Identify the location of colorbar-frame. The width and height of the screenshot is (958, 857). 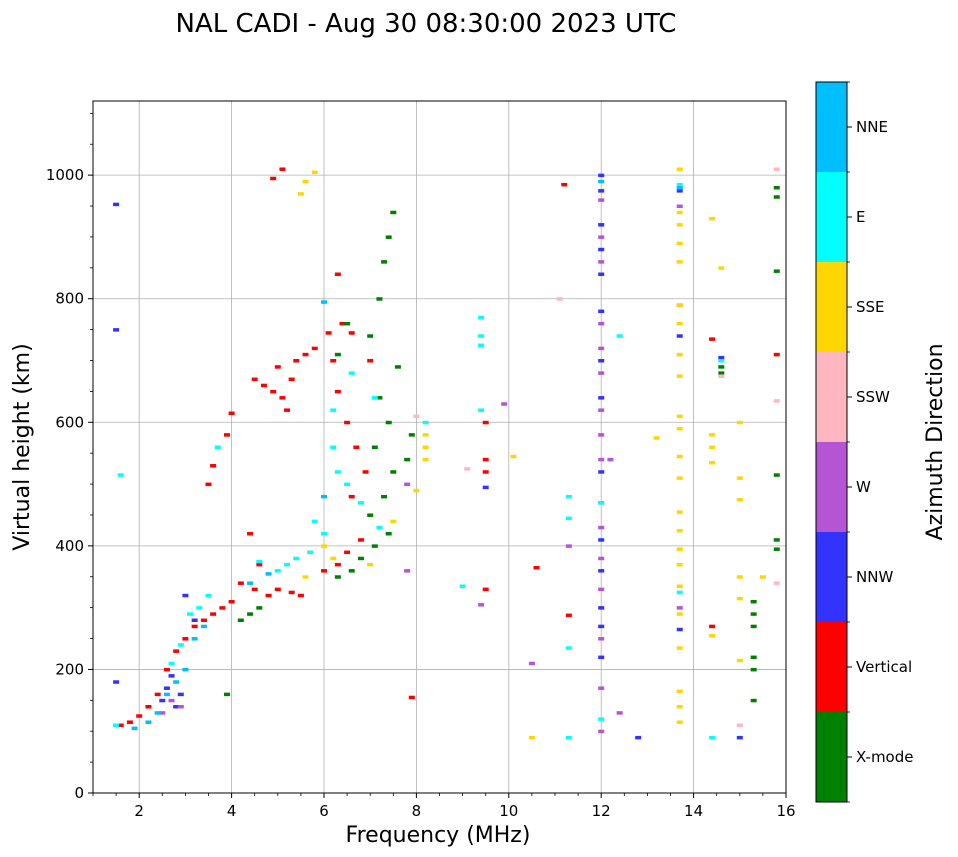
(831, 442).